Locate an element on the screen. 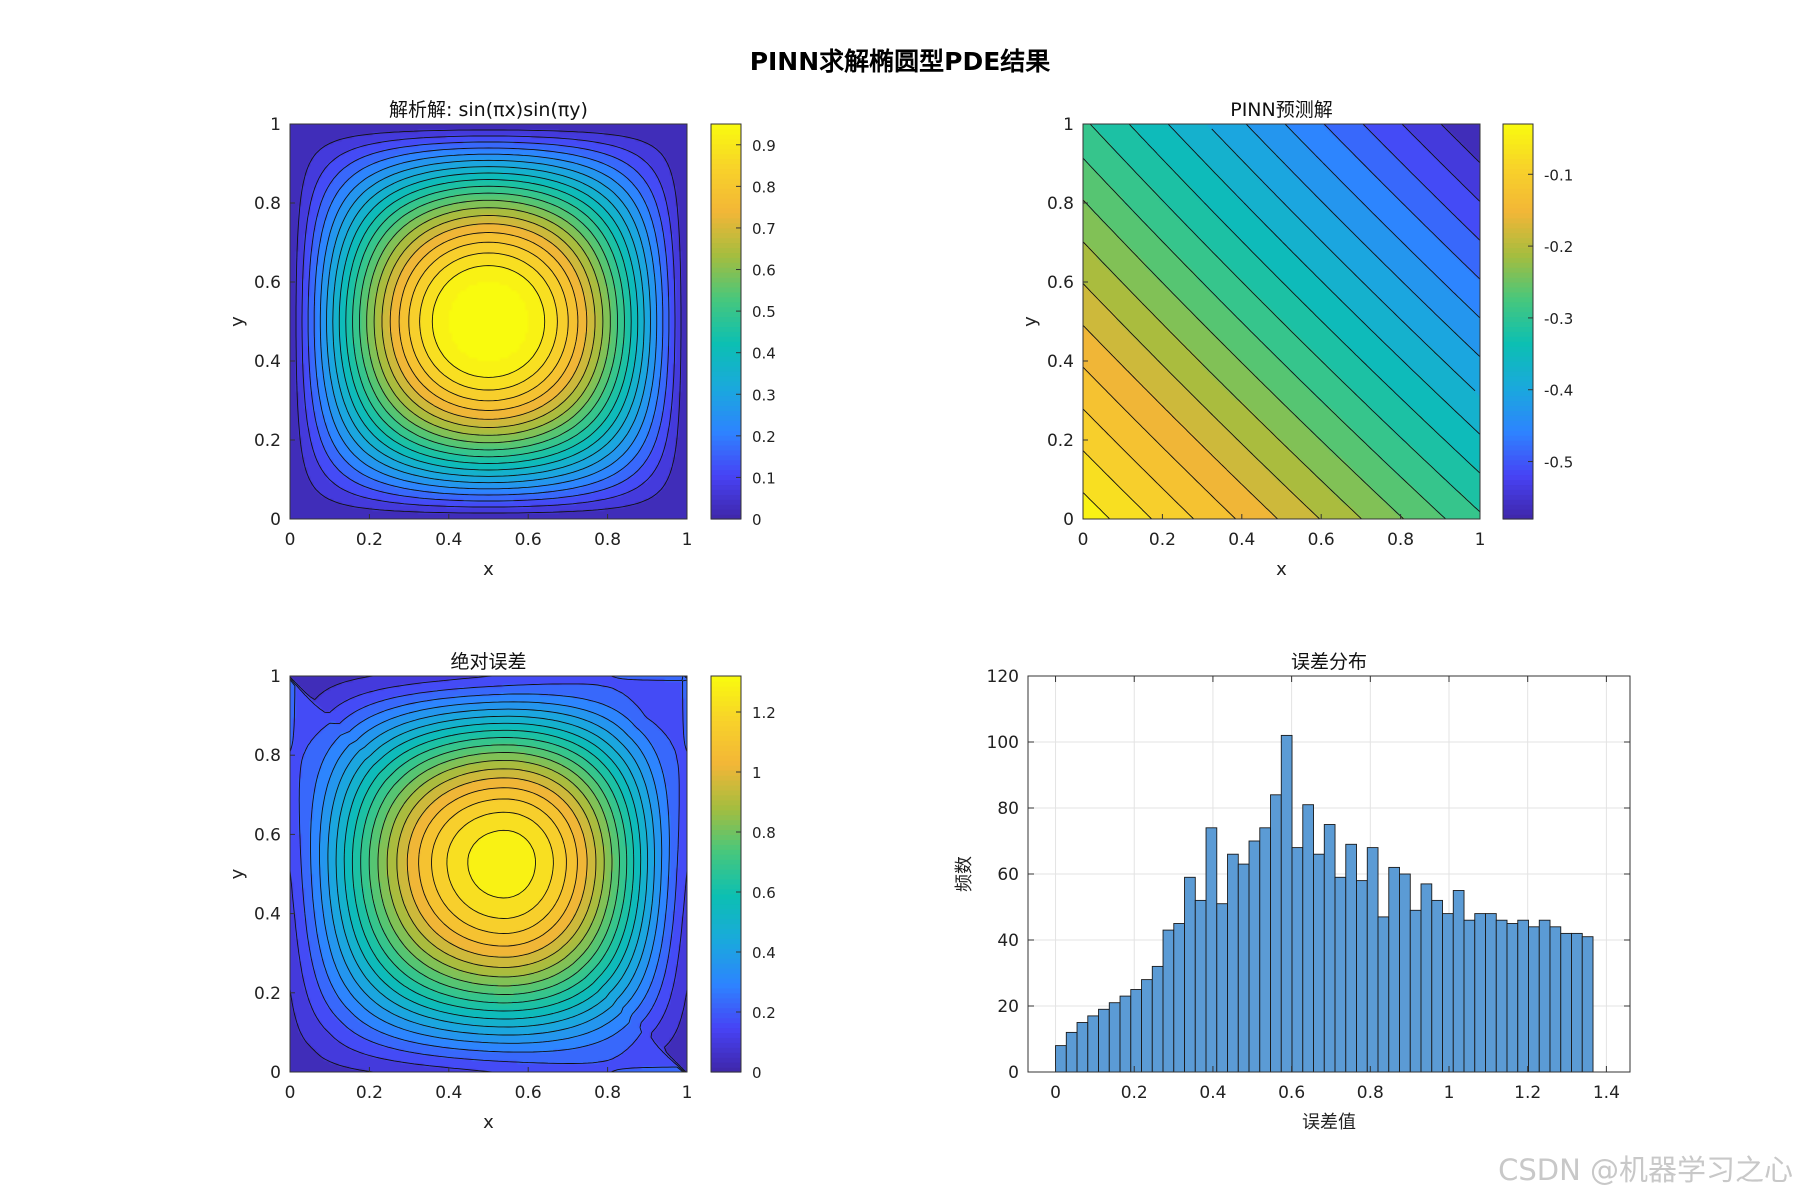  colorbar: 0 0.1 0.2 0.3 0.4 0.5 0.6 0.7 0.8 0.9 is located at coordinates (743, 326).